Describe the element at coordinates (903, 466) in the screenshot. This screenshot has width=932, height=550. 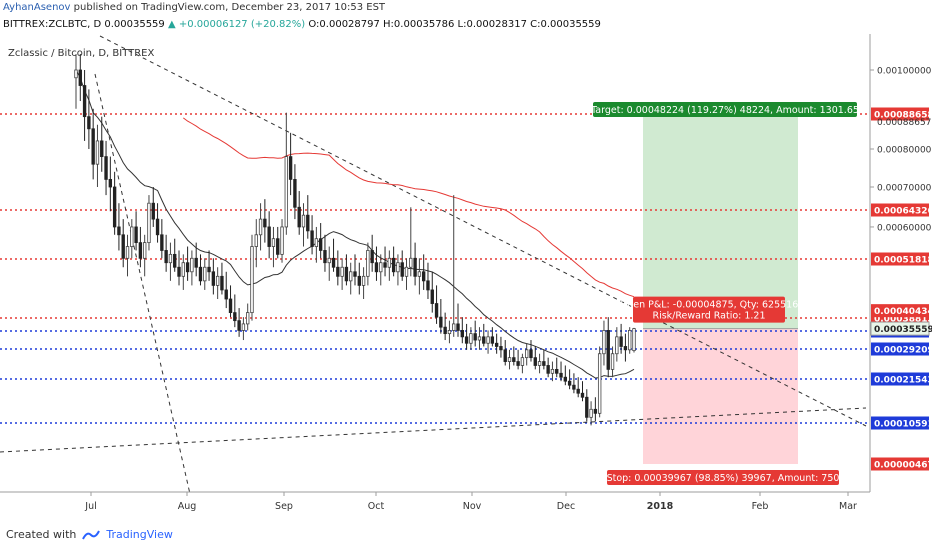
I see `price-tag-text: 0.00000467` at that location.